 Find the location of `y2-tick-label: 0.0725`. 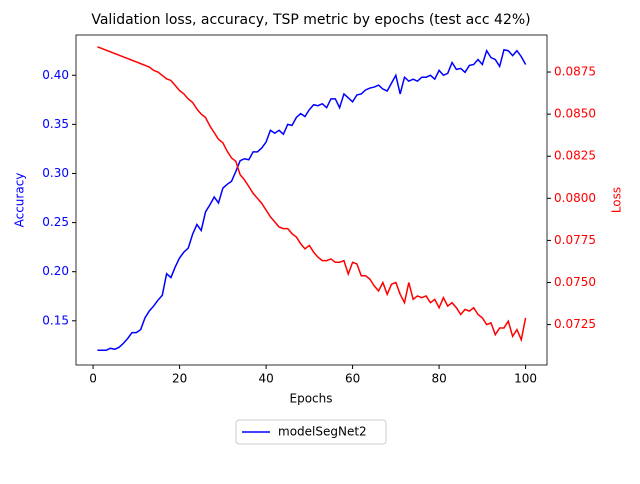

y2-tick-label: 0.0725 is located at coordinates (575, 324).